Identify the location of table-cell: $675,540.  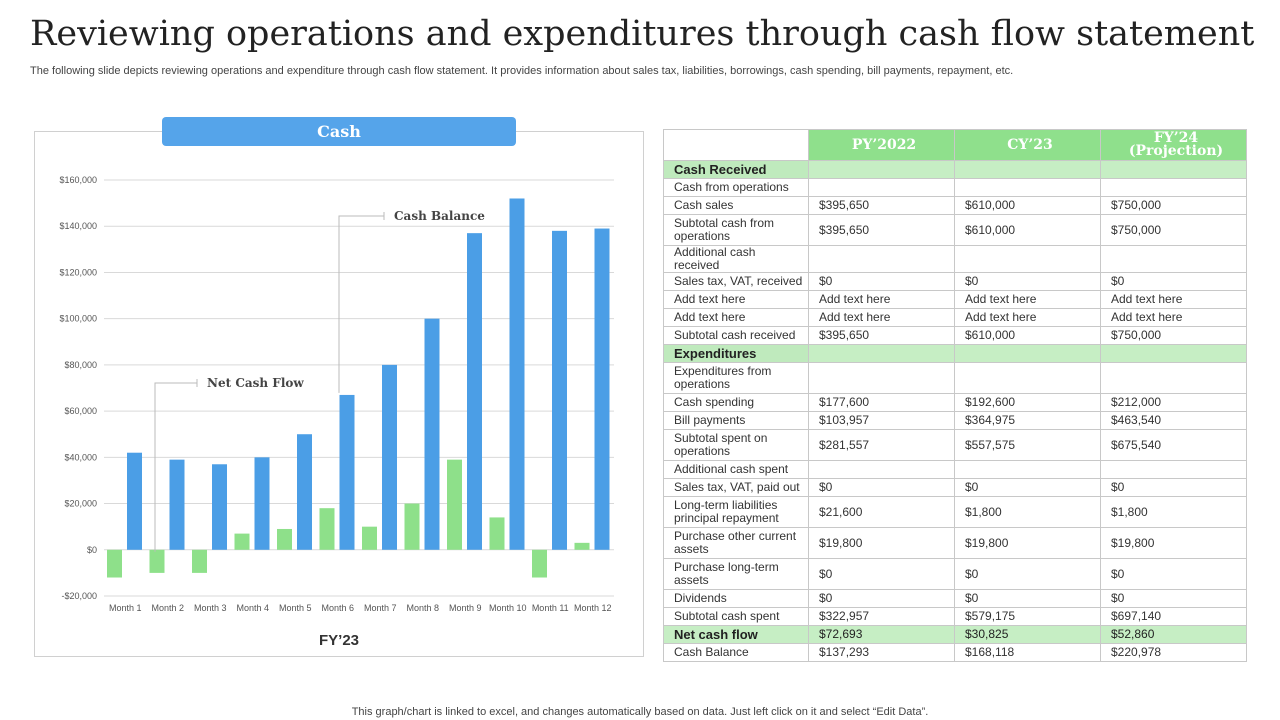
(1173, 445).